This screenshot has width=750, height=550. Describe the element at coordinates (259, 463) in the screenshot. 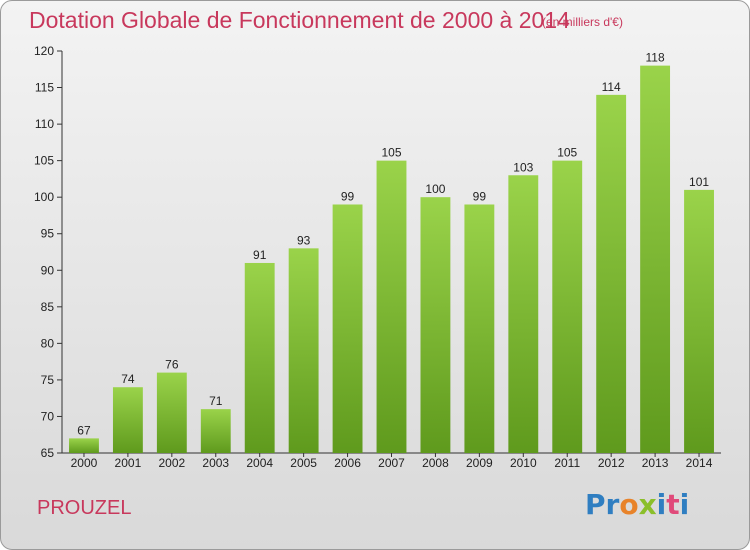

I see `x-tick-label-2004: 2004` at that location.